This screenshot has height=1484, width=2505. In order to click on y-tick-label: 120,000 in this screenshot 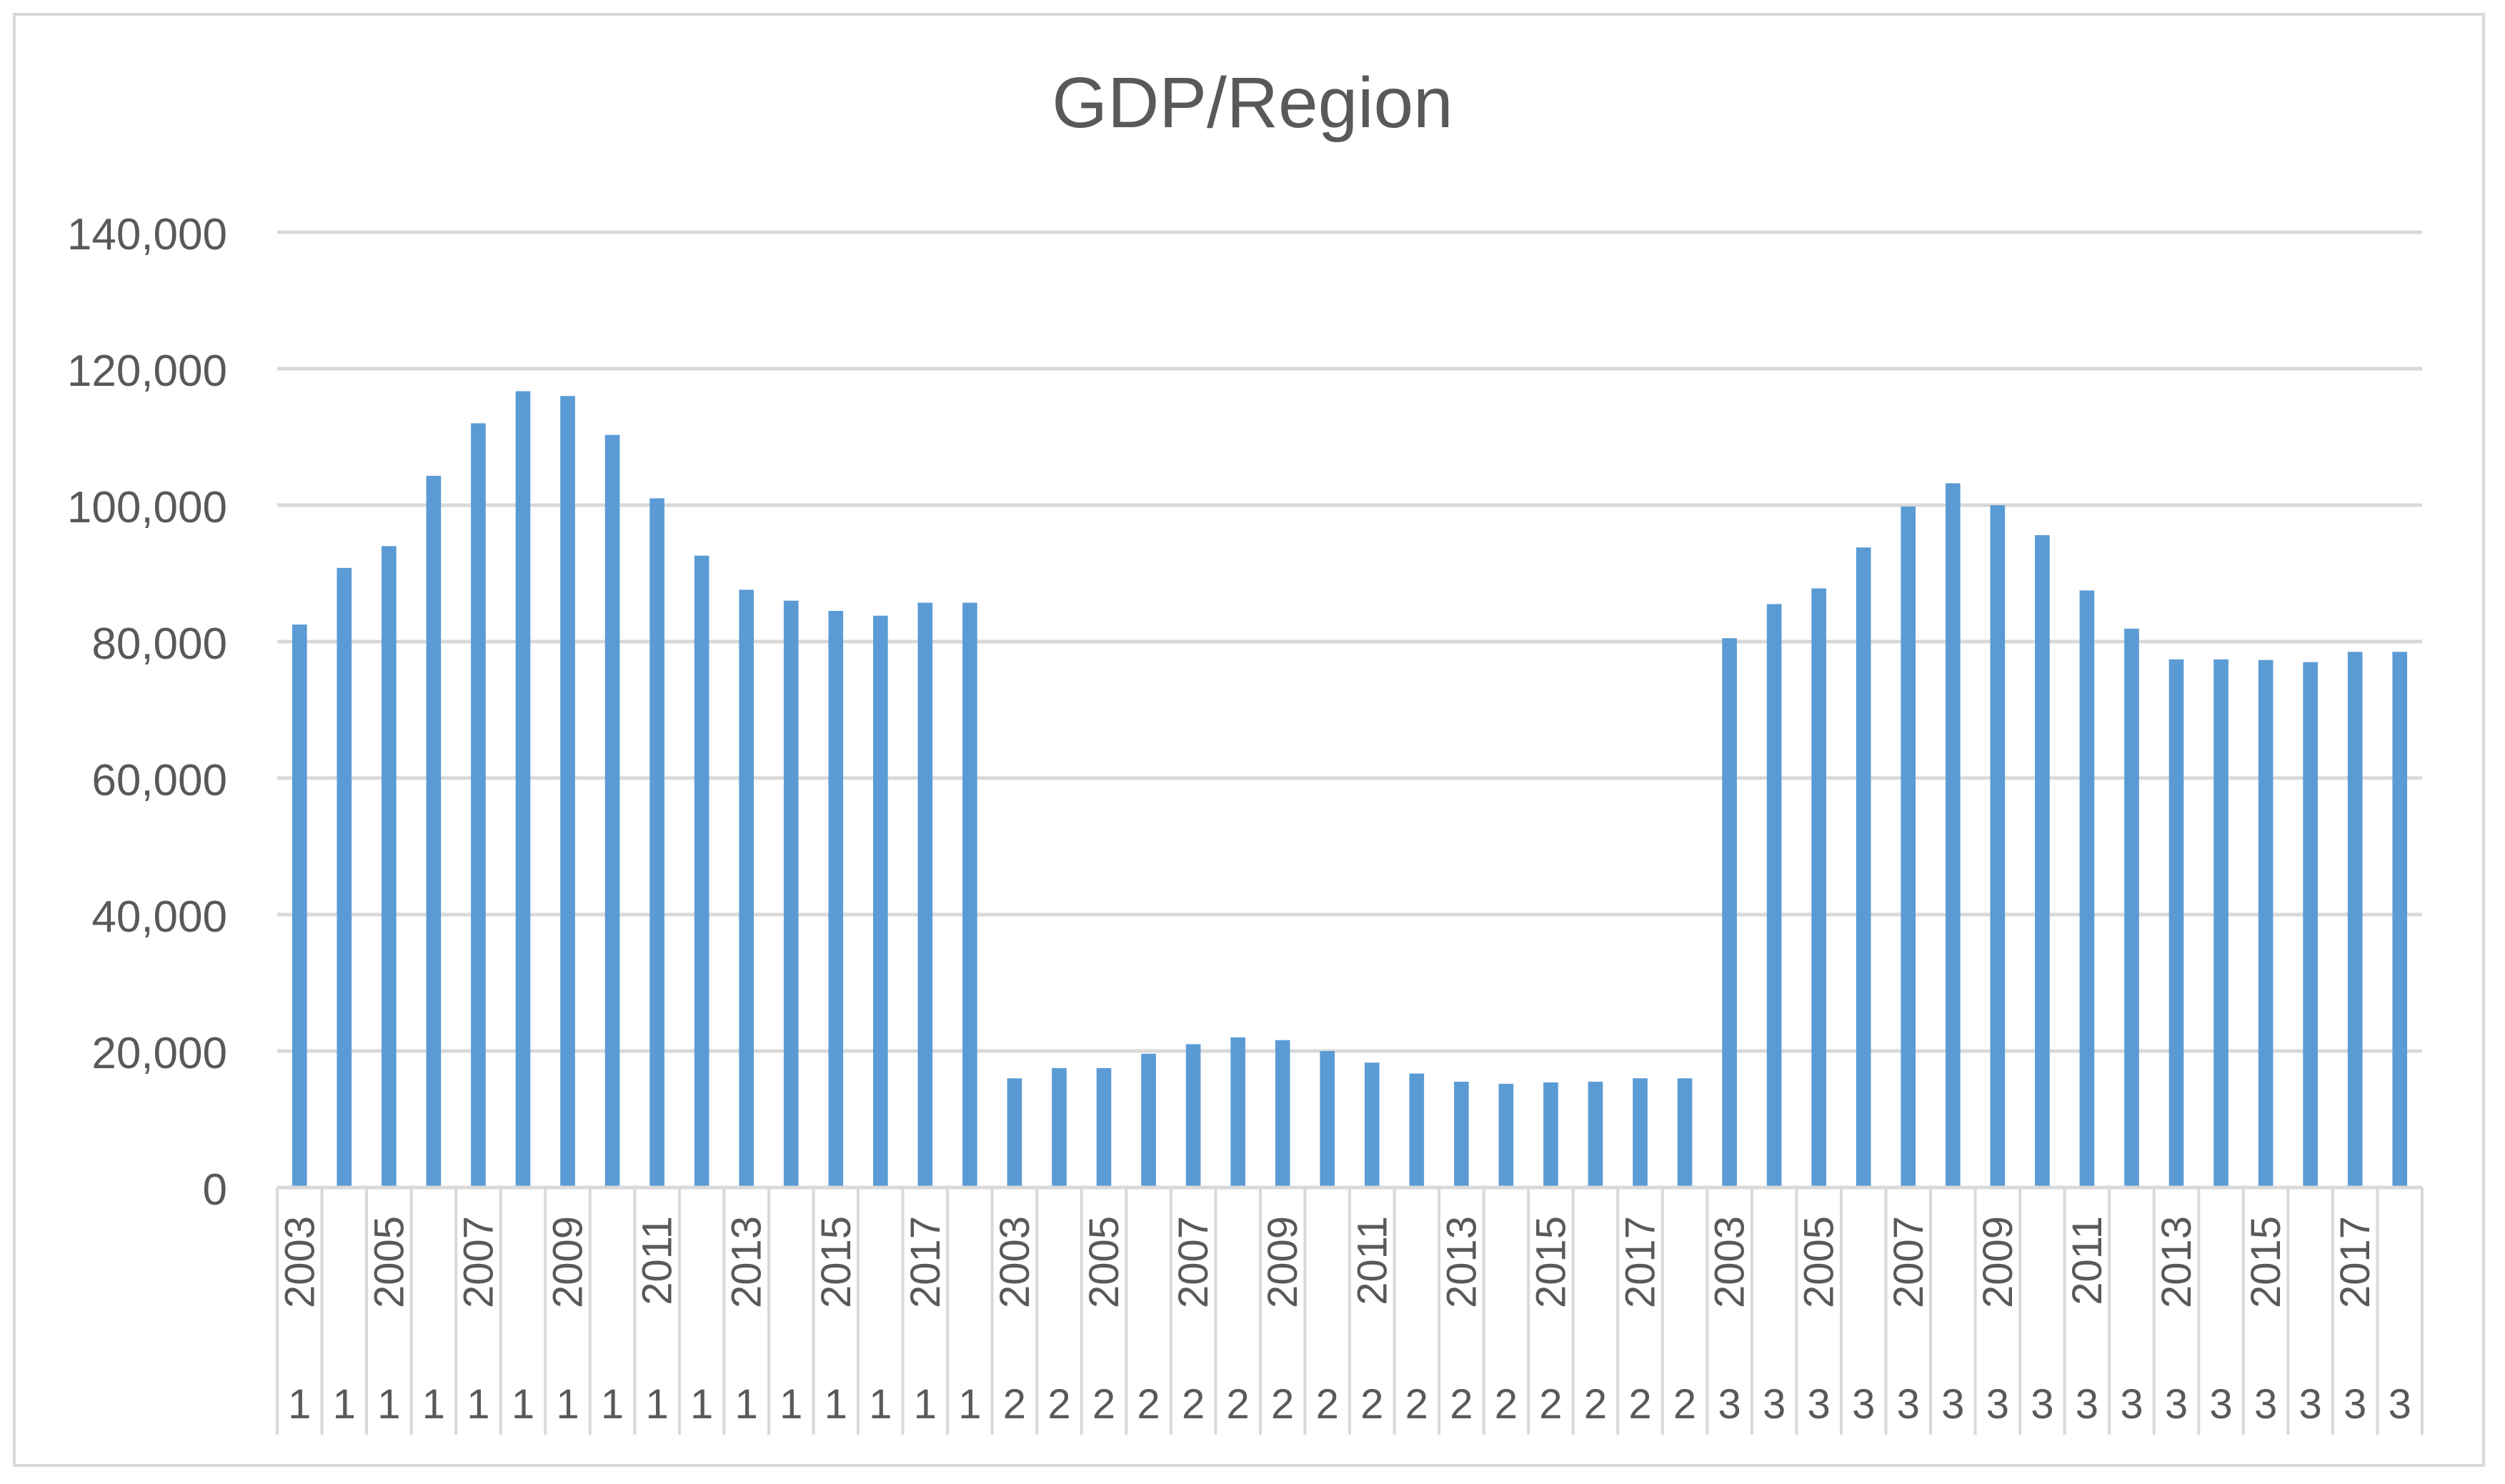, I will do `click(147, 372)`.